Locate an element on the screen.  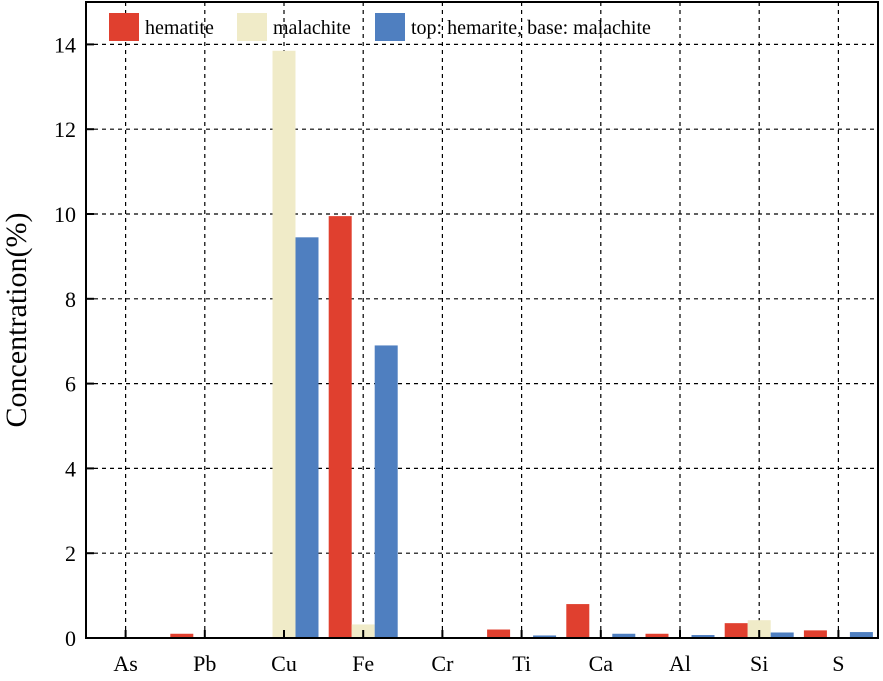
x-tick-label: Cr is located at coordinates (442, 663).